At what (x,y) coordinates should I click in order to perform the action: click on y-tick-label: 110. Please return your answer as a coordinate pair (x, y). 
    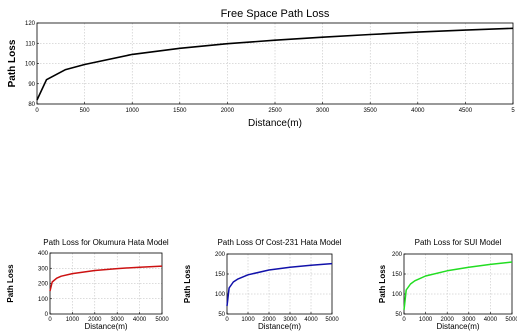
    Looking at the image, I should click on (30, 44).